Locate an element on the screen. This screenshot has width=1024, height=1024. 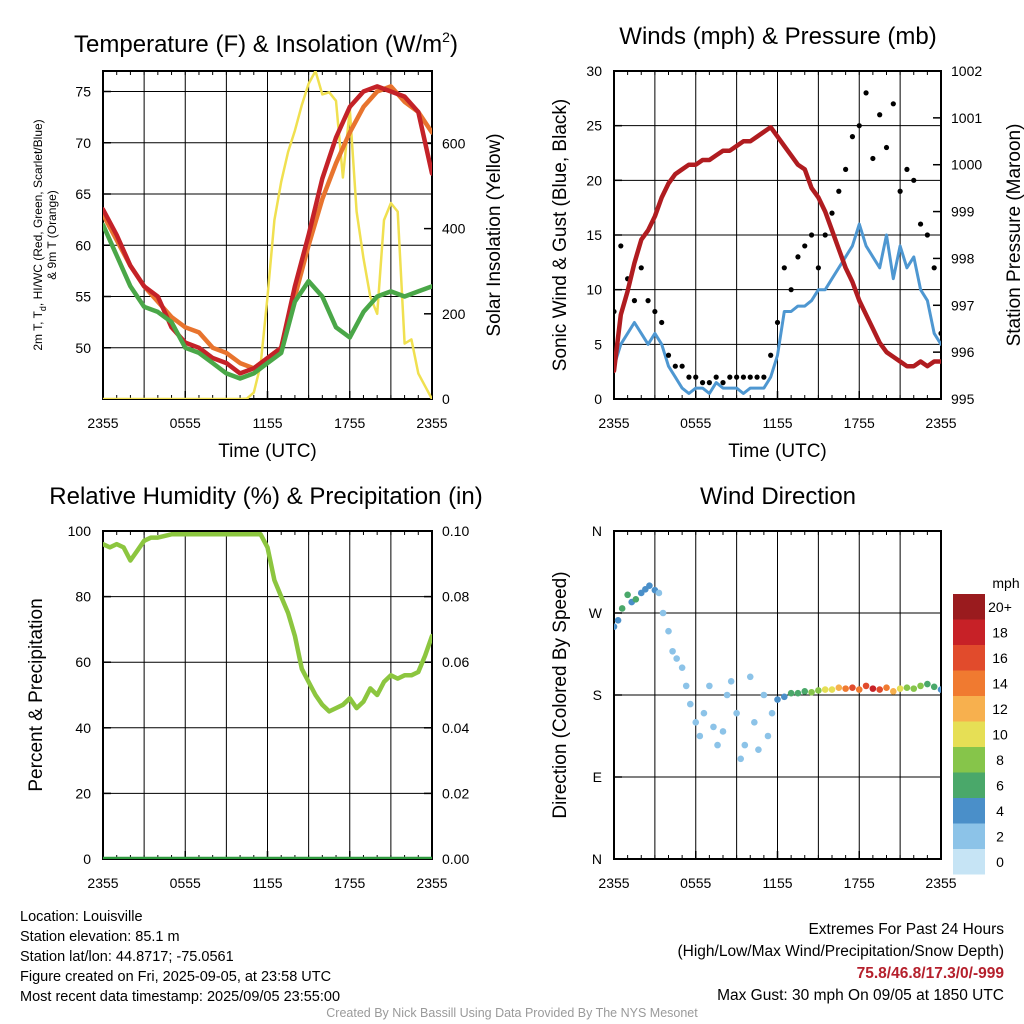
y2-tick-label: 997 is located at coordinates (963, 305).